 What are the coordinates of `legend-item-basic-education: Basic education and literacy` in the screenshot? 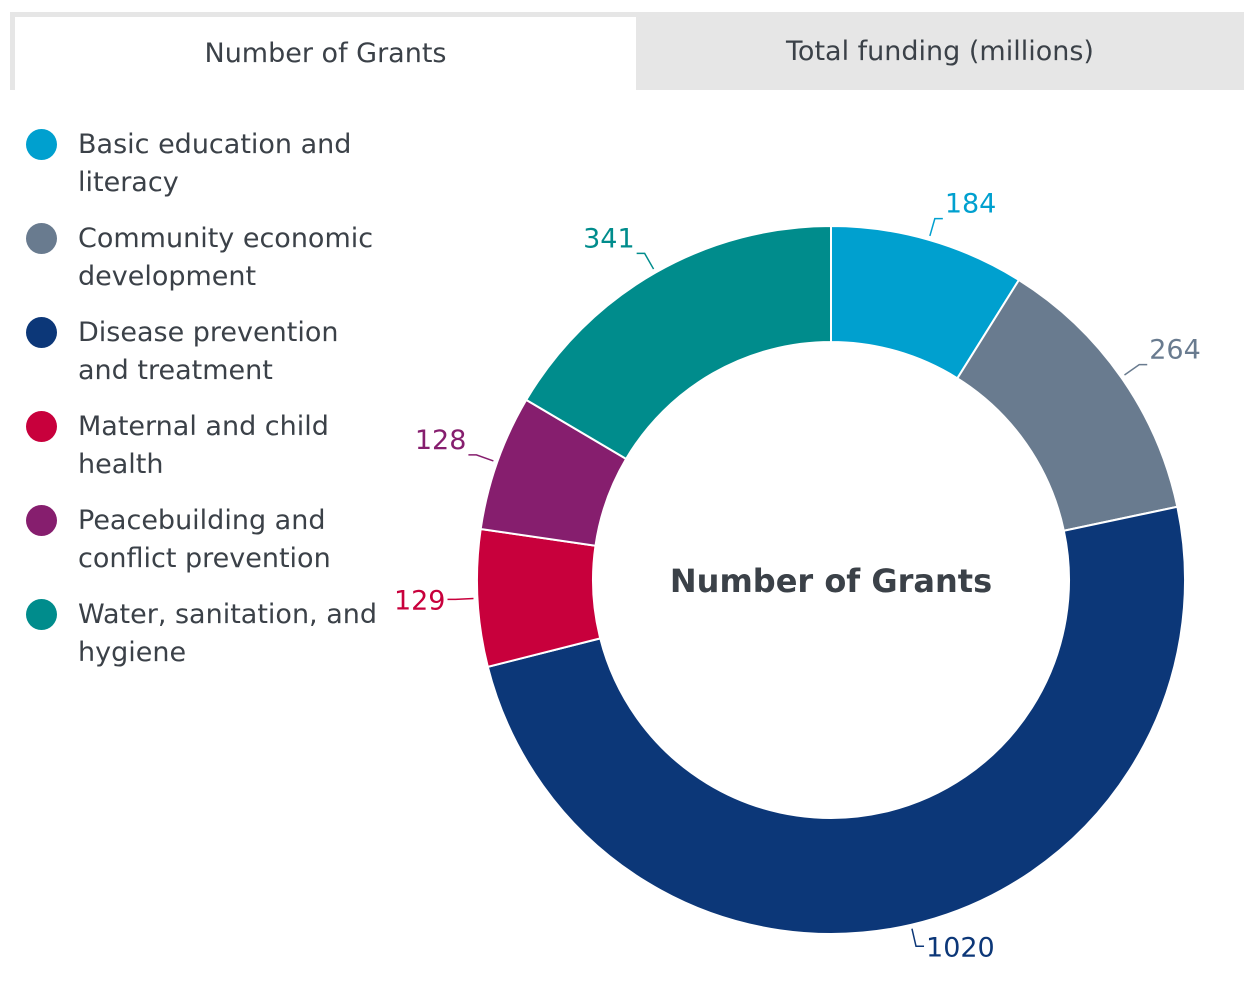 It's located at (211, 164).